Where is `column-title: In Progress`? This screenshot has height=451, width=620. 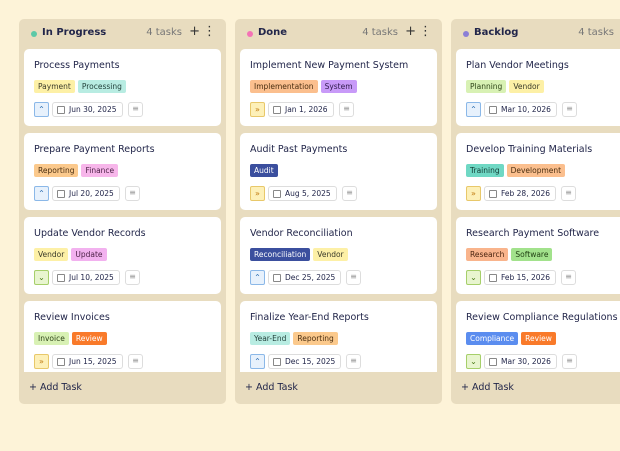
column-title: In Progress is located at coordinates (74, 32).